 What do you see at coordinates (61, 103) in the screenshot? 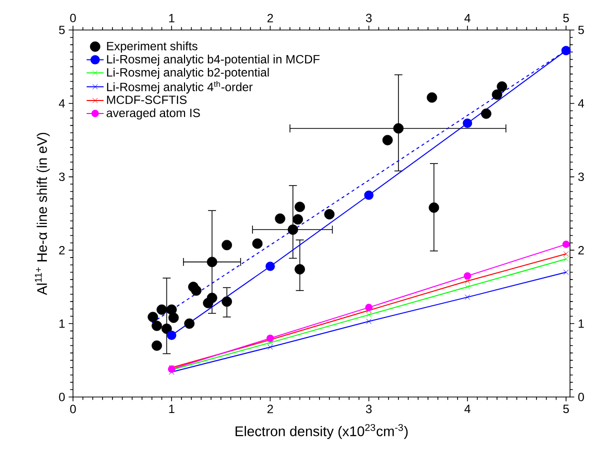
I see `y-tick-label: 4` at bounding box center [61, 103].